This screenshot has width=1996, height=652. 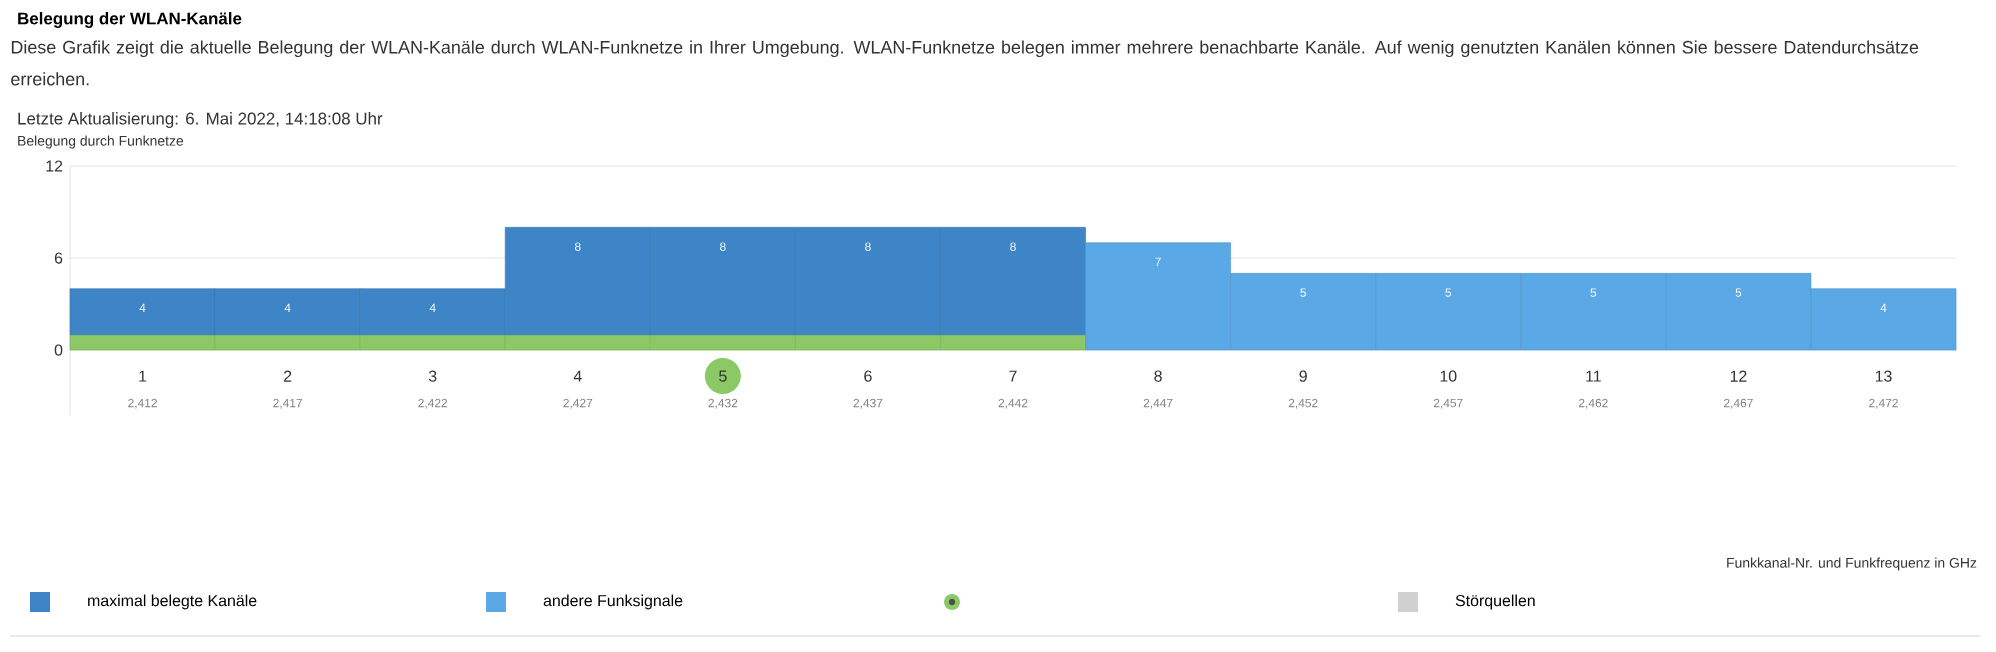 What do you see at coordinates (200, 120) in the screenshot?
I see `text: Letzte Aktualisierung: 6. Mai 2022, 14:18:08 Uhr` at bounding box center [200, 120].